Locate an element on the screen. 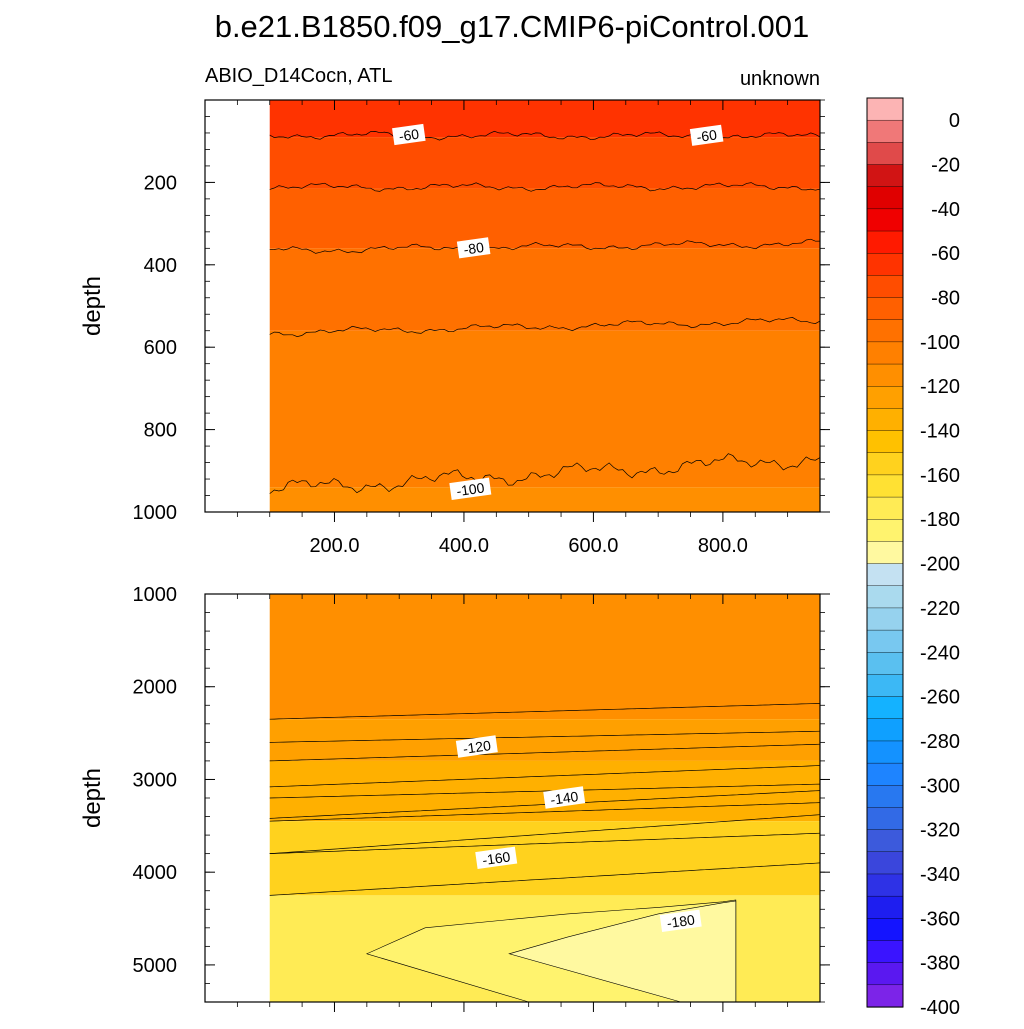  y-tick-label: 2000 is located at coordinates (155, 688).